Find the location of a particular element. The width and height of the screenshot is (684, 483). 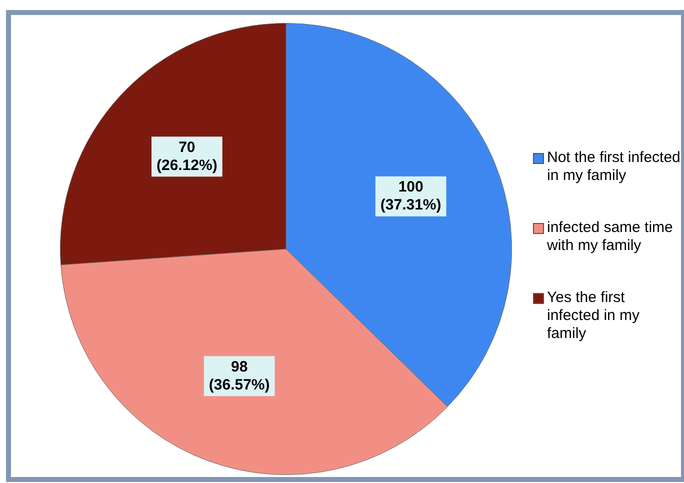

legend-label: Yes the first infected in my family is located at coordinates (594, 316).